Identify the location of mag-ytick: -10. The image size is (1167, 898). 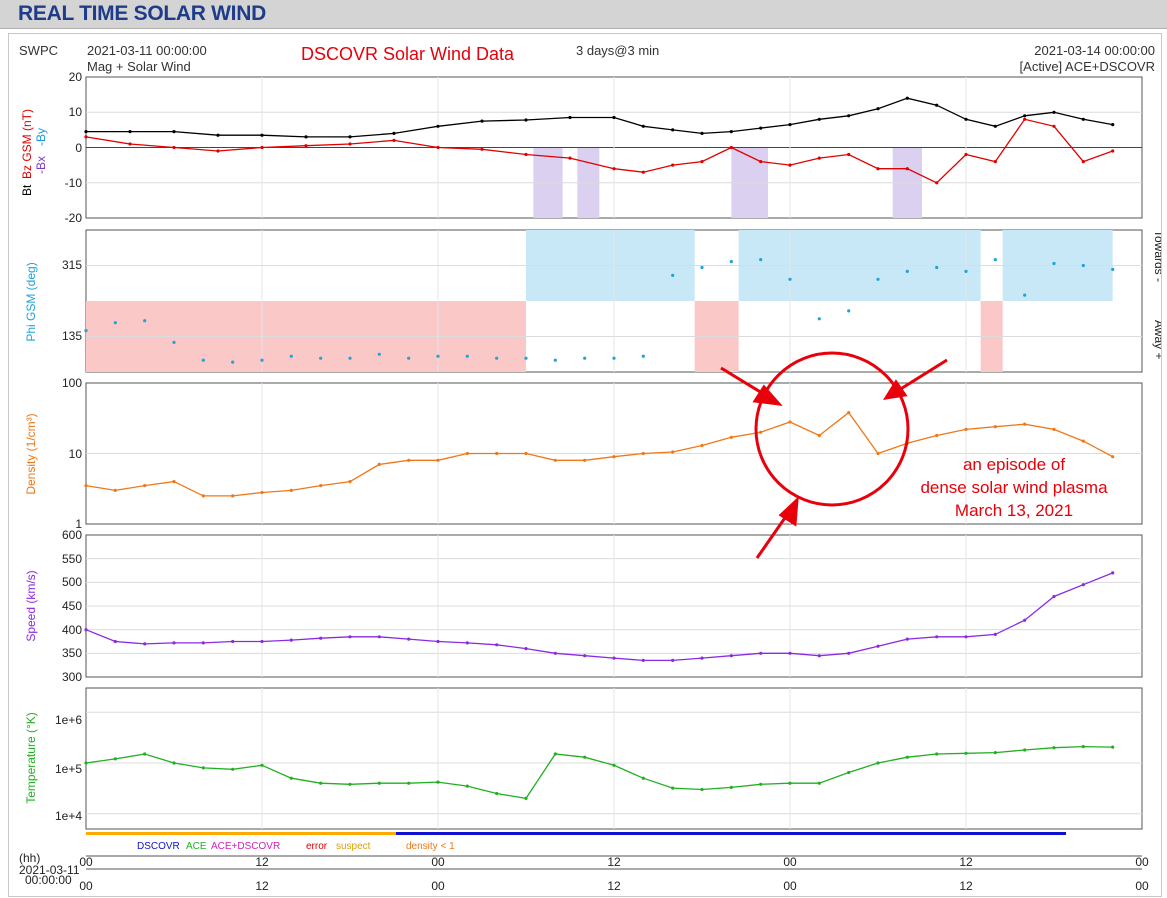
(74, 183).